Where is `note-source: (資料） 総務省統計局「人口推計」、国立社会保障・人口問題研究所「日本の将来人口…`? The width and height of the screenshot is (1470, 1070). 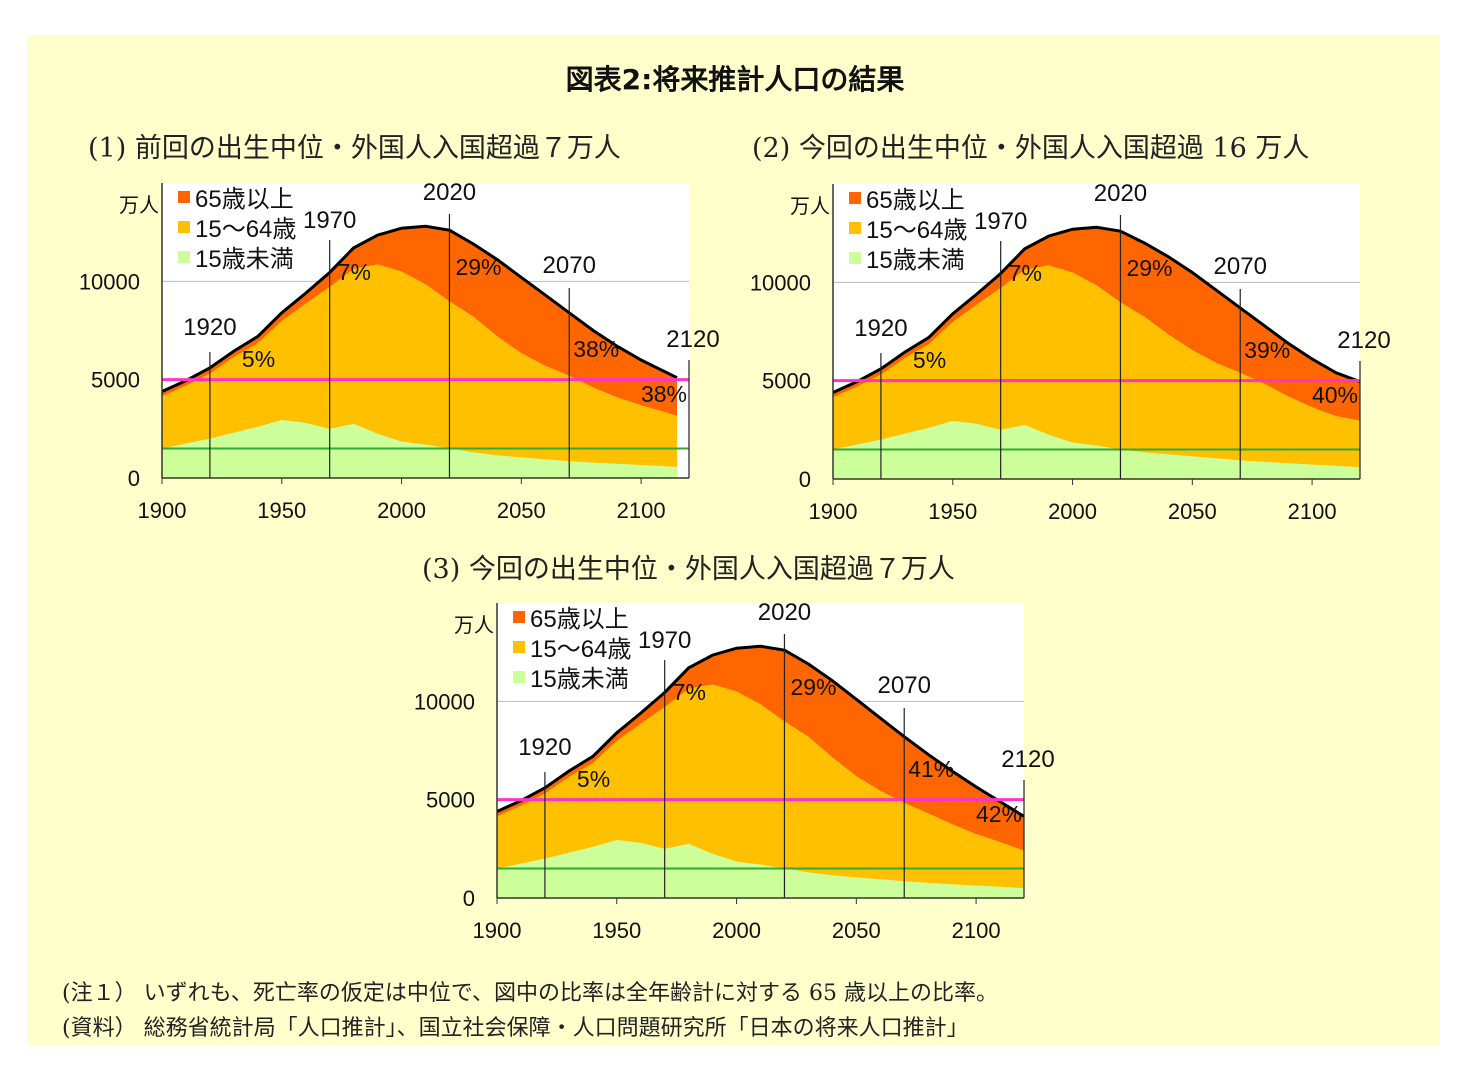 note-source: (資料） 総務省統計局「人口推計」、国立社会保障・人口問題研究所「日本の将来人口… is located at coordinates (515, 1028).